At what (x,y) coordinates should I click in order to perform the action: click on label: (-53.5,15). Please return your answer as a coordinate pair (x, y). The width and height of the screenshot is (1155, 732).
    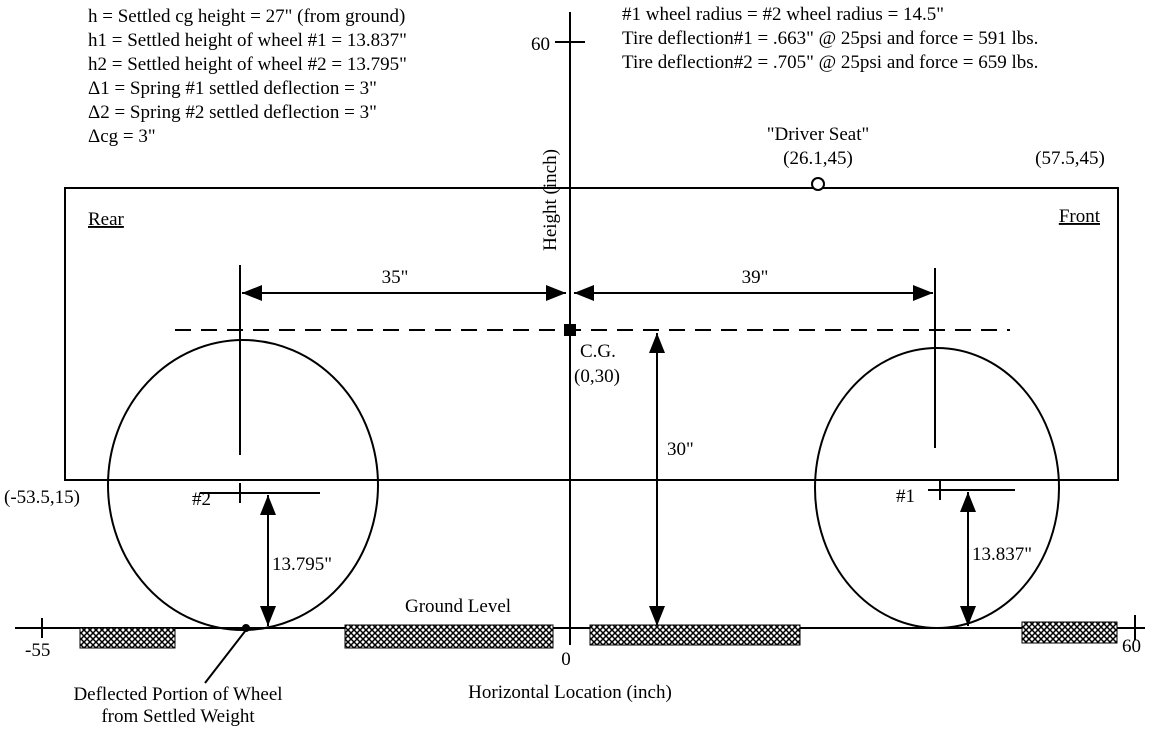
    Looking at the image, I should click on (42, 497).